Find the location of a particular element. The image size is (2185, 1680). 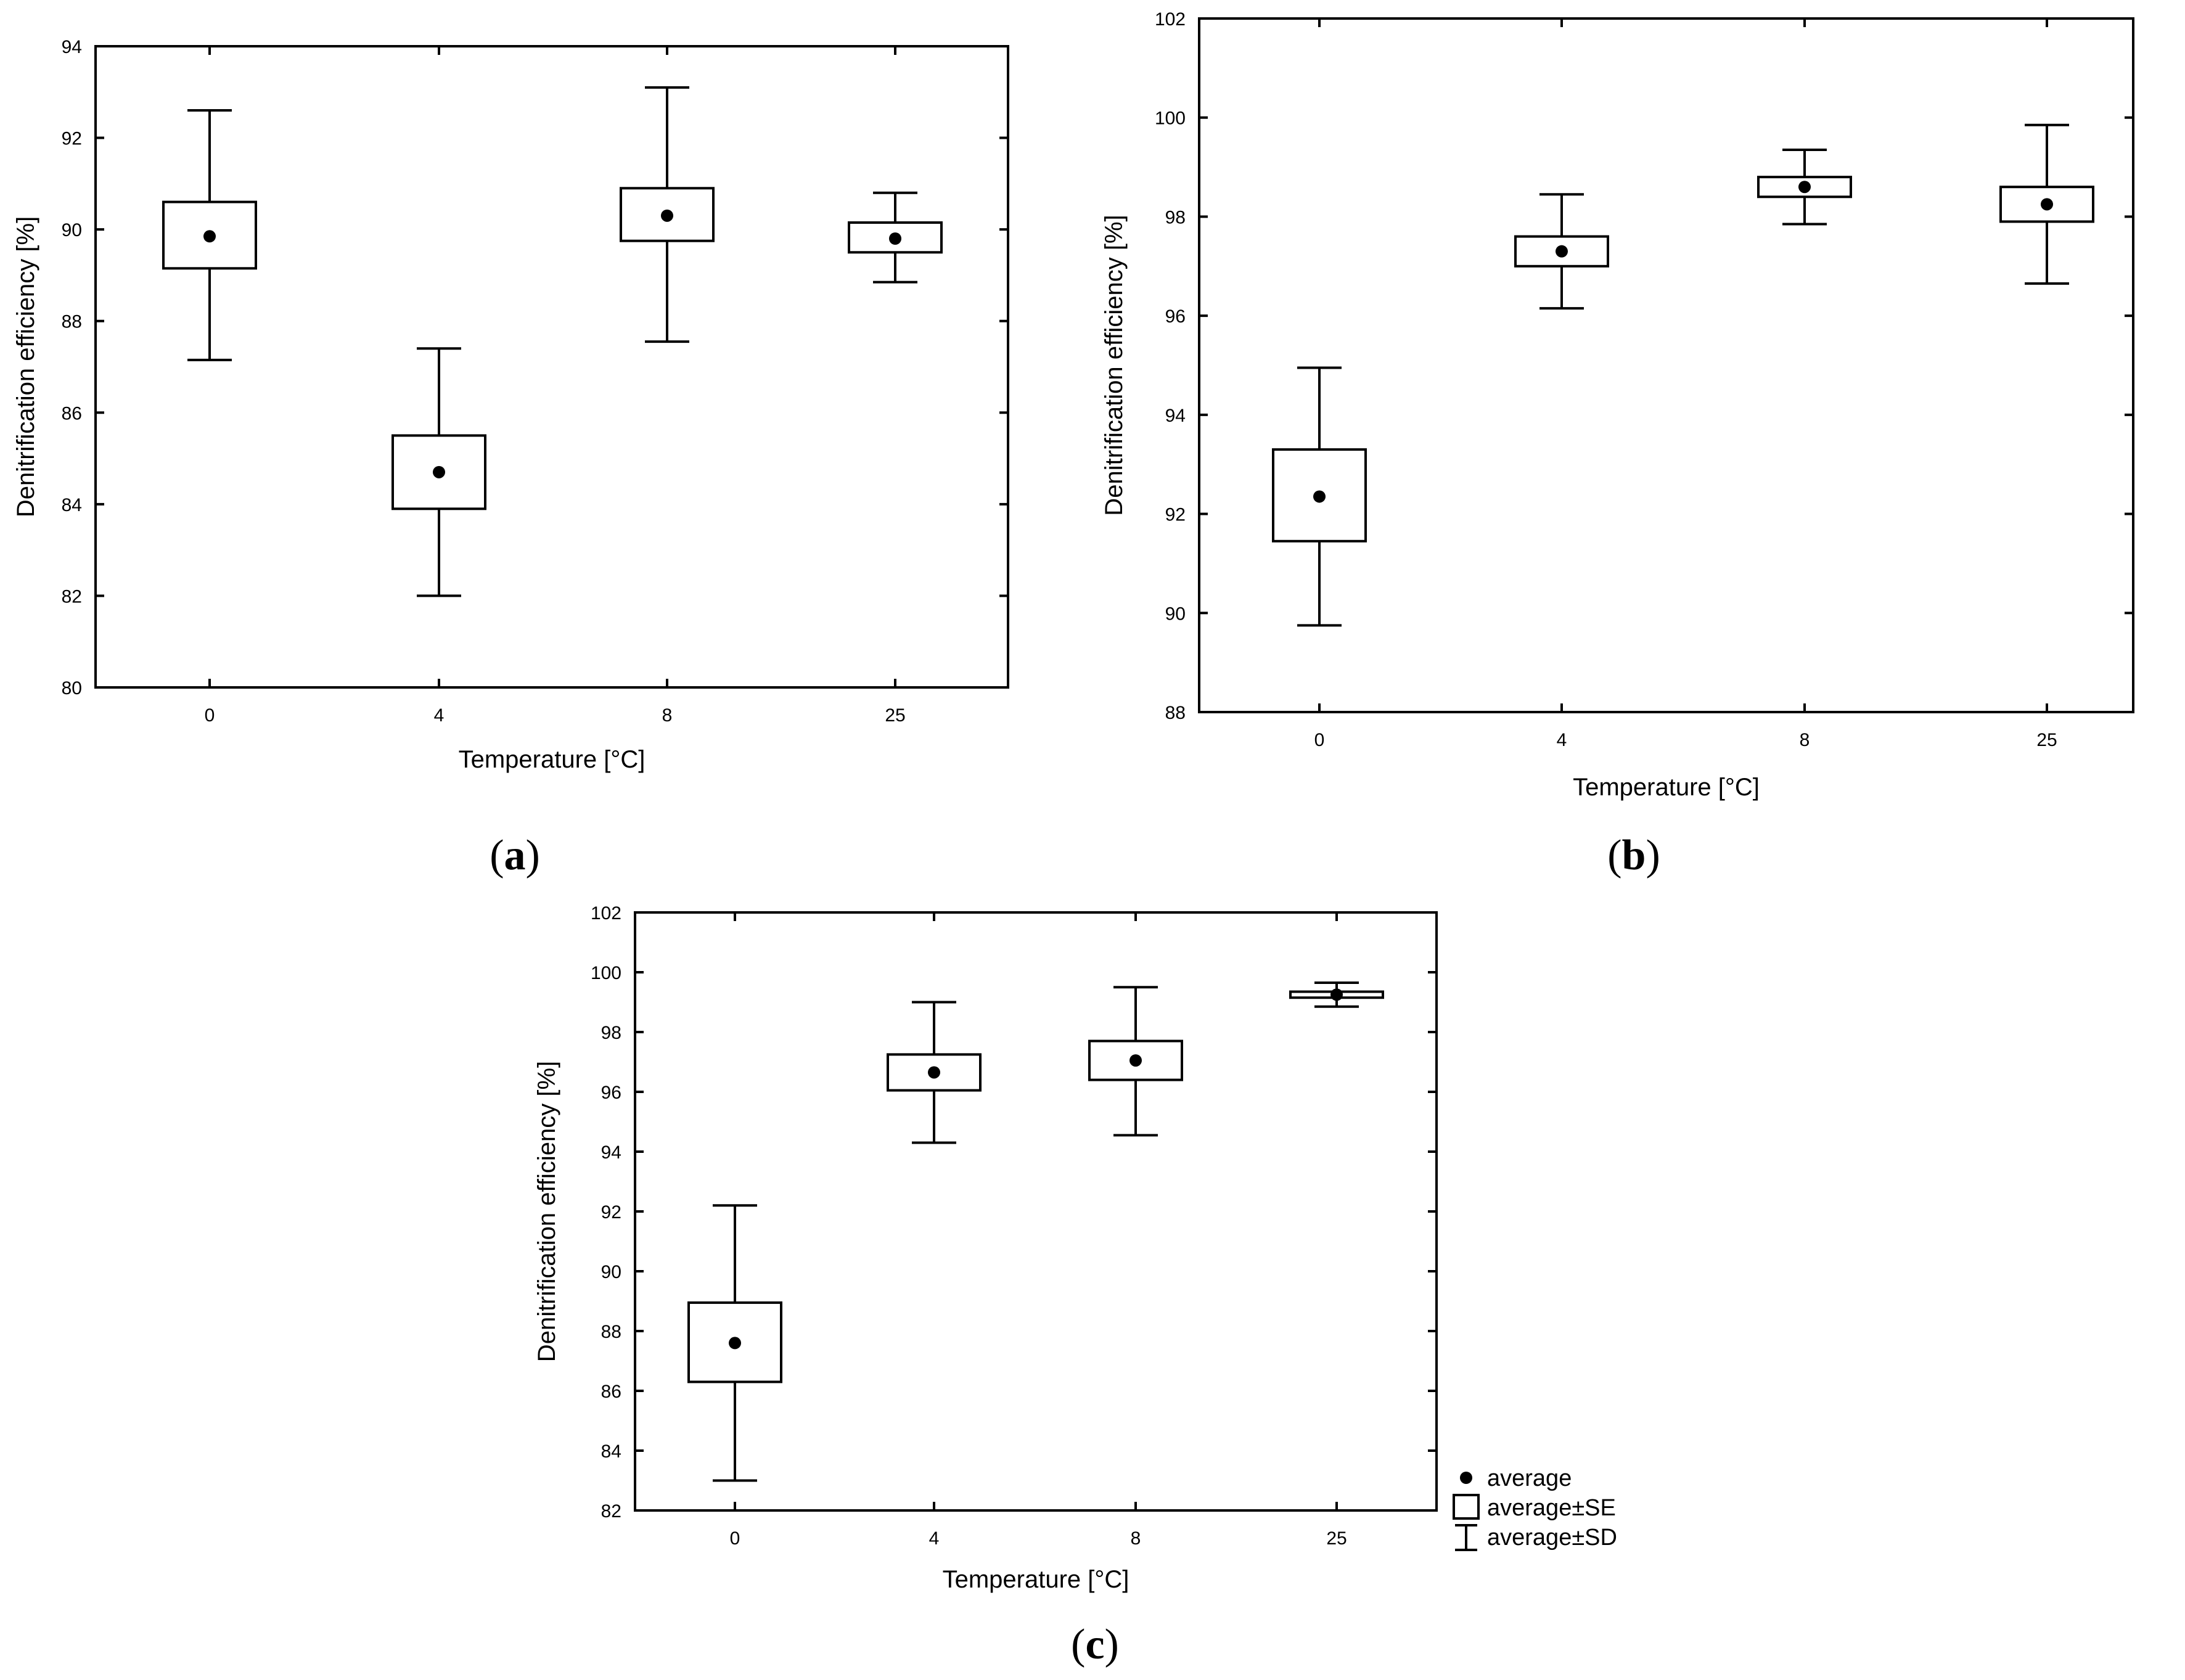

panel-letter: b is located at coordinates (1634, 855).